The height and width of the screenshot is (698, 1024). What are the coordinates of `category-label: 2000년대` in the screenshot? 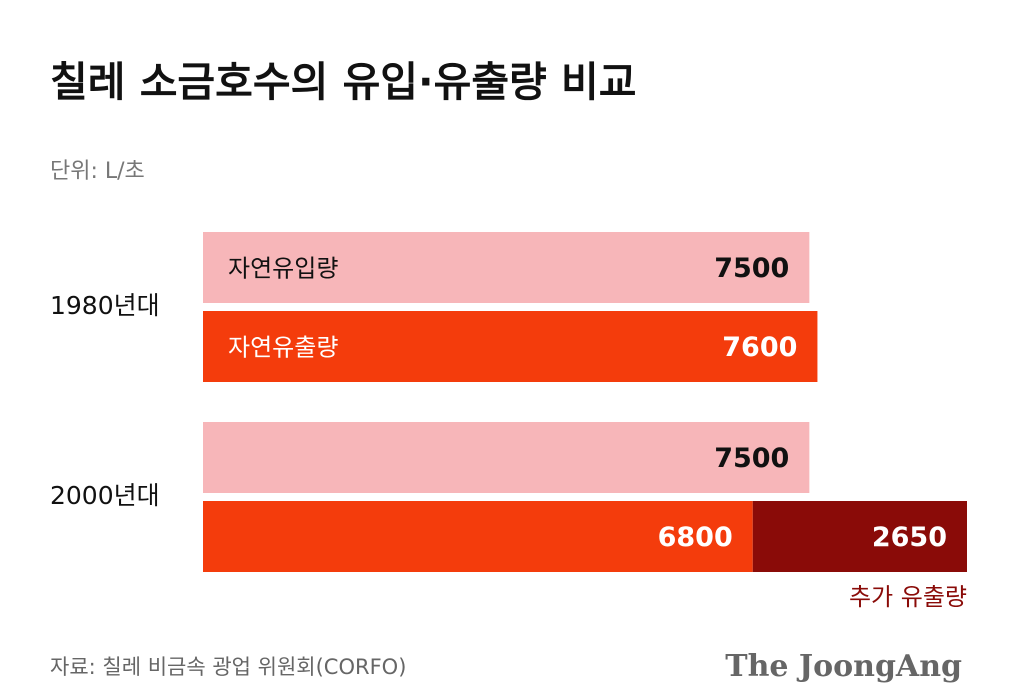 It's located at (105, 495).